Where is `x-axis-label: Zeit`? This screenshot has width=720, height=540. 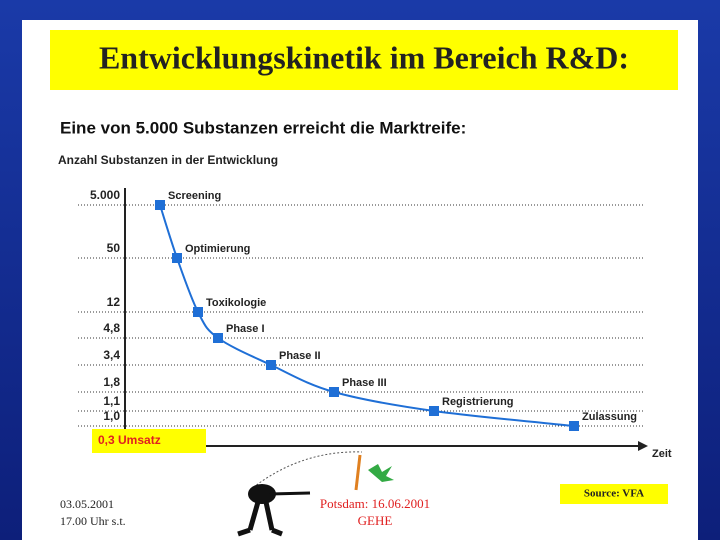 x-axis-label: Zeit is located at coordinates (662, 454).